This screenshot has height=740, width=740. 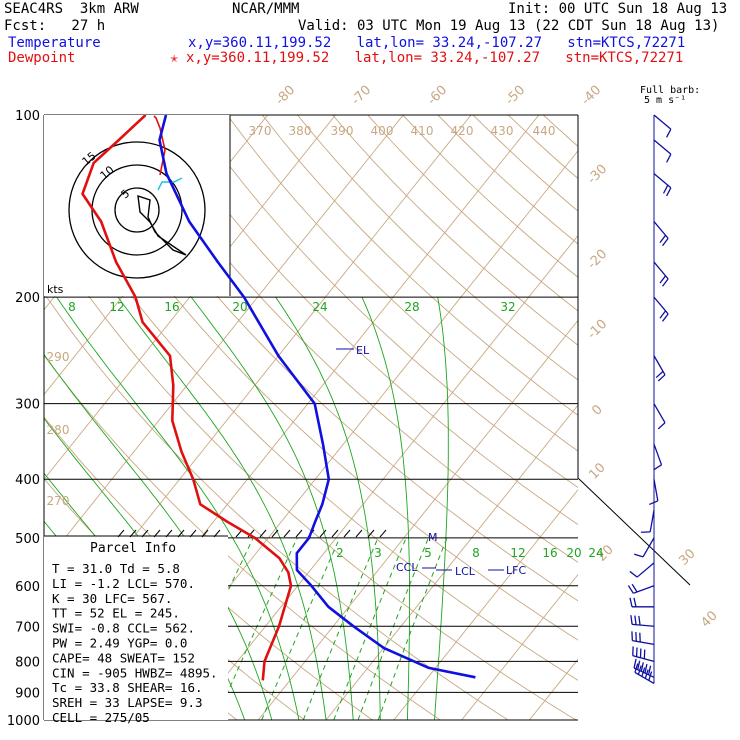 I want to click on mixing-ratio-label: 8, so click(x=476, y=553).